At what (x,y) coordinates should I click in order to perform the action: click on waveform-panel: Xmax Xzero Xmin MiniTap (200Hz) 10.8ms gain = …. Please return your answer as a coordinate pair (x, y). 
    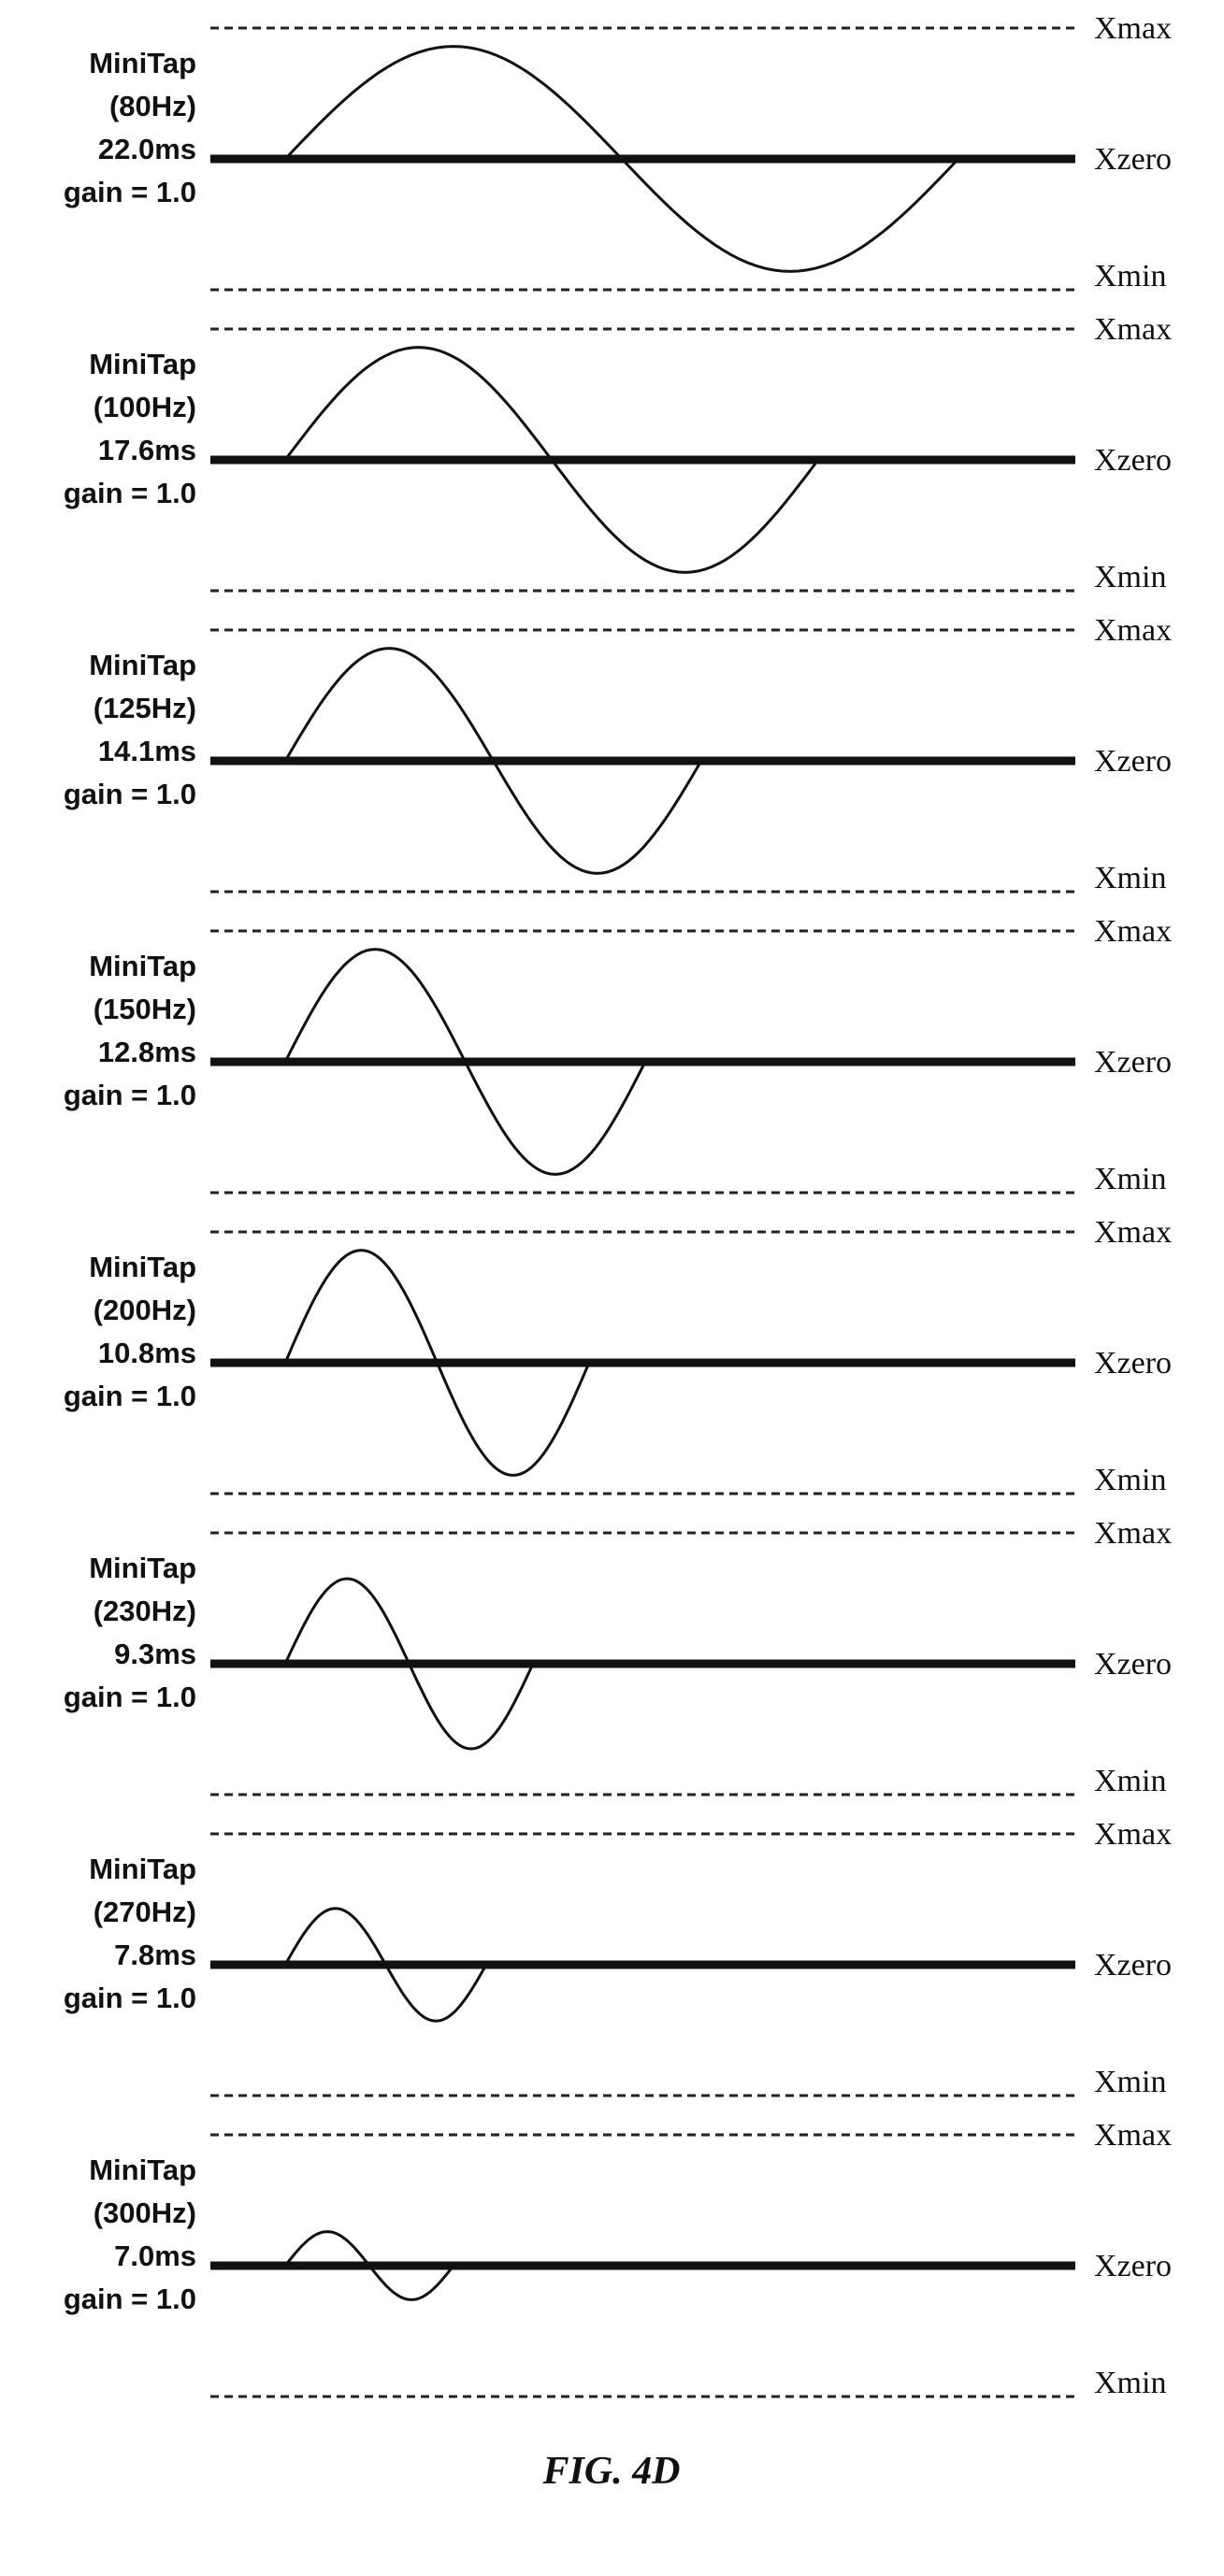
    Looking at the image, I should click on (618, 1356).